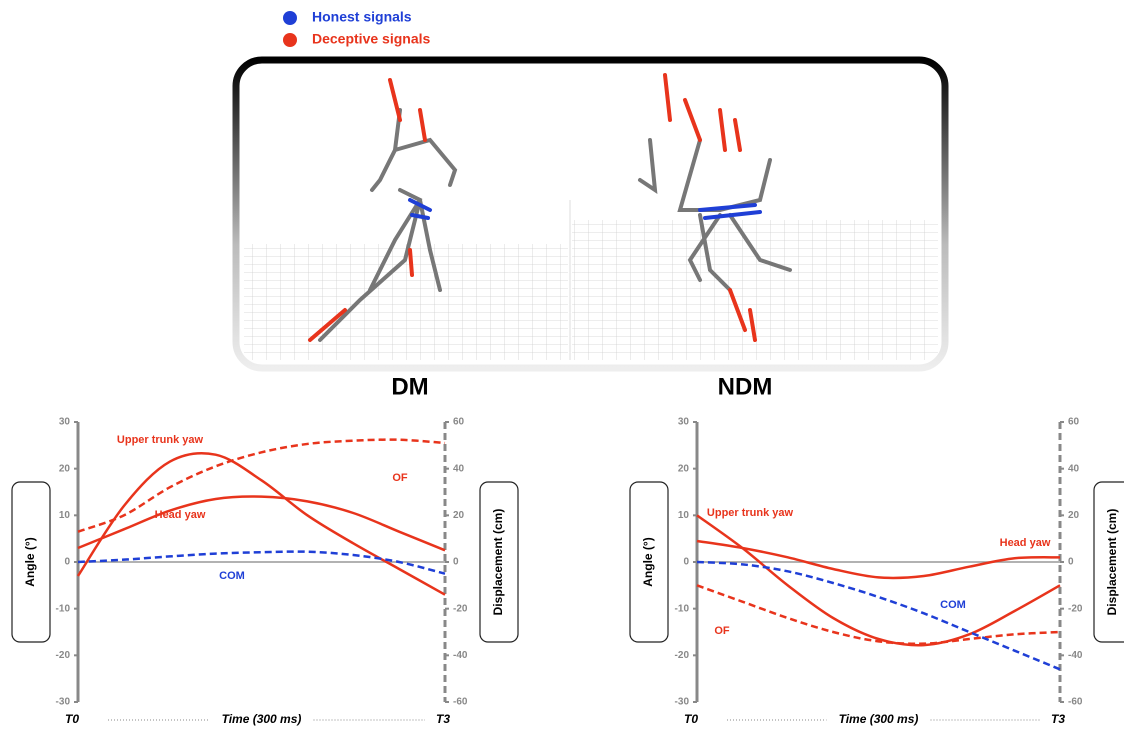  Describe the element at coordinates (362, 17) in the screenshot. I see `legend-label: Honest signals` at that location.